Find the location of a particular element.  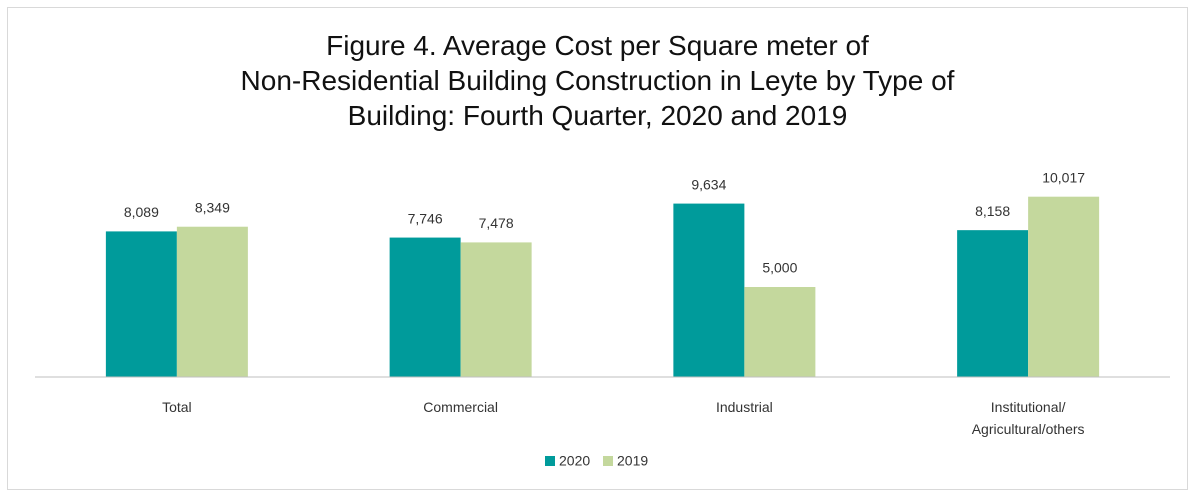

data-label: 5,000 is located at coordinates (779, 268).